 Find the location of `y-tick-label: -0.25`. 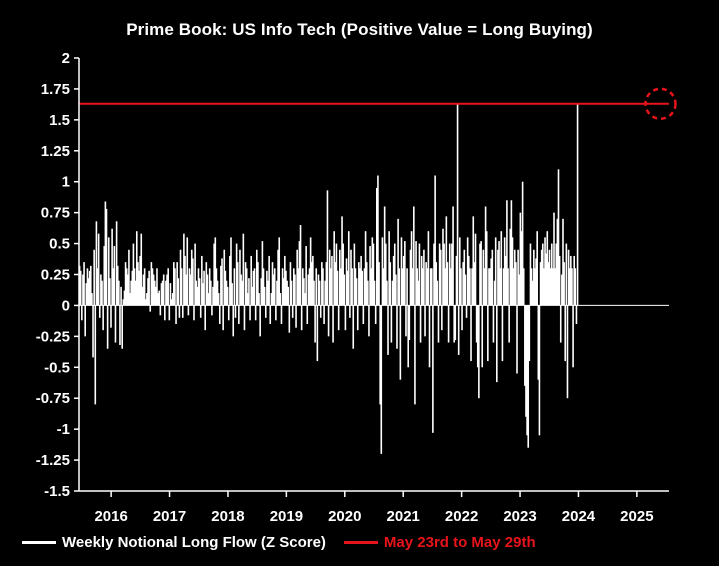

y-tick-label: -0.25 is located at coordinates (53, 336).